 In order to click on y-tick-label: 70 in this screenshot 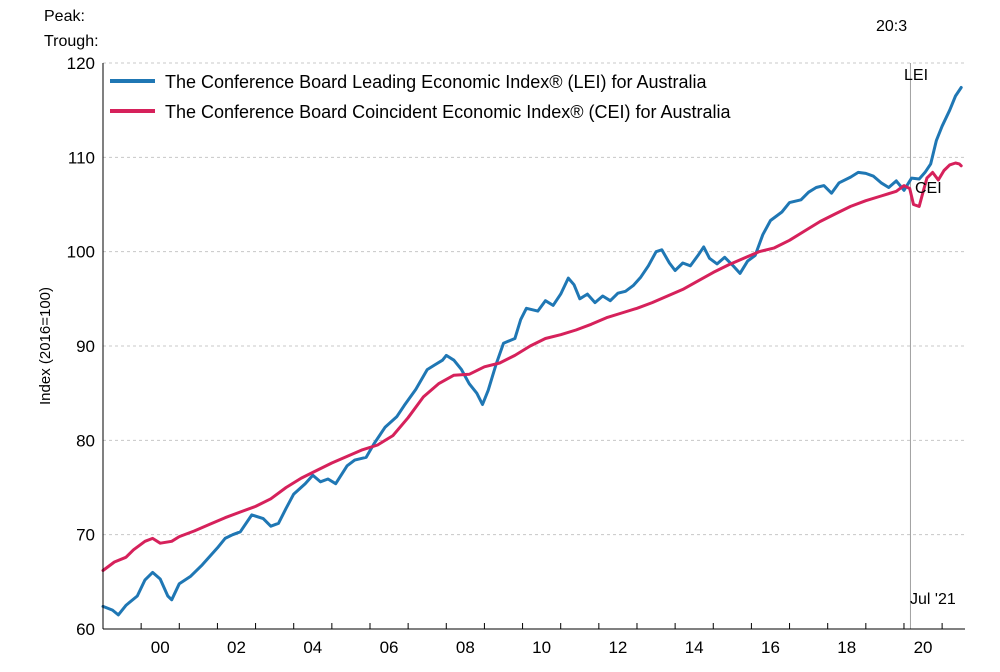, I will do `click(85, 535)`.